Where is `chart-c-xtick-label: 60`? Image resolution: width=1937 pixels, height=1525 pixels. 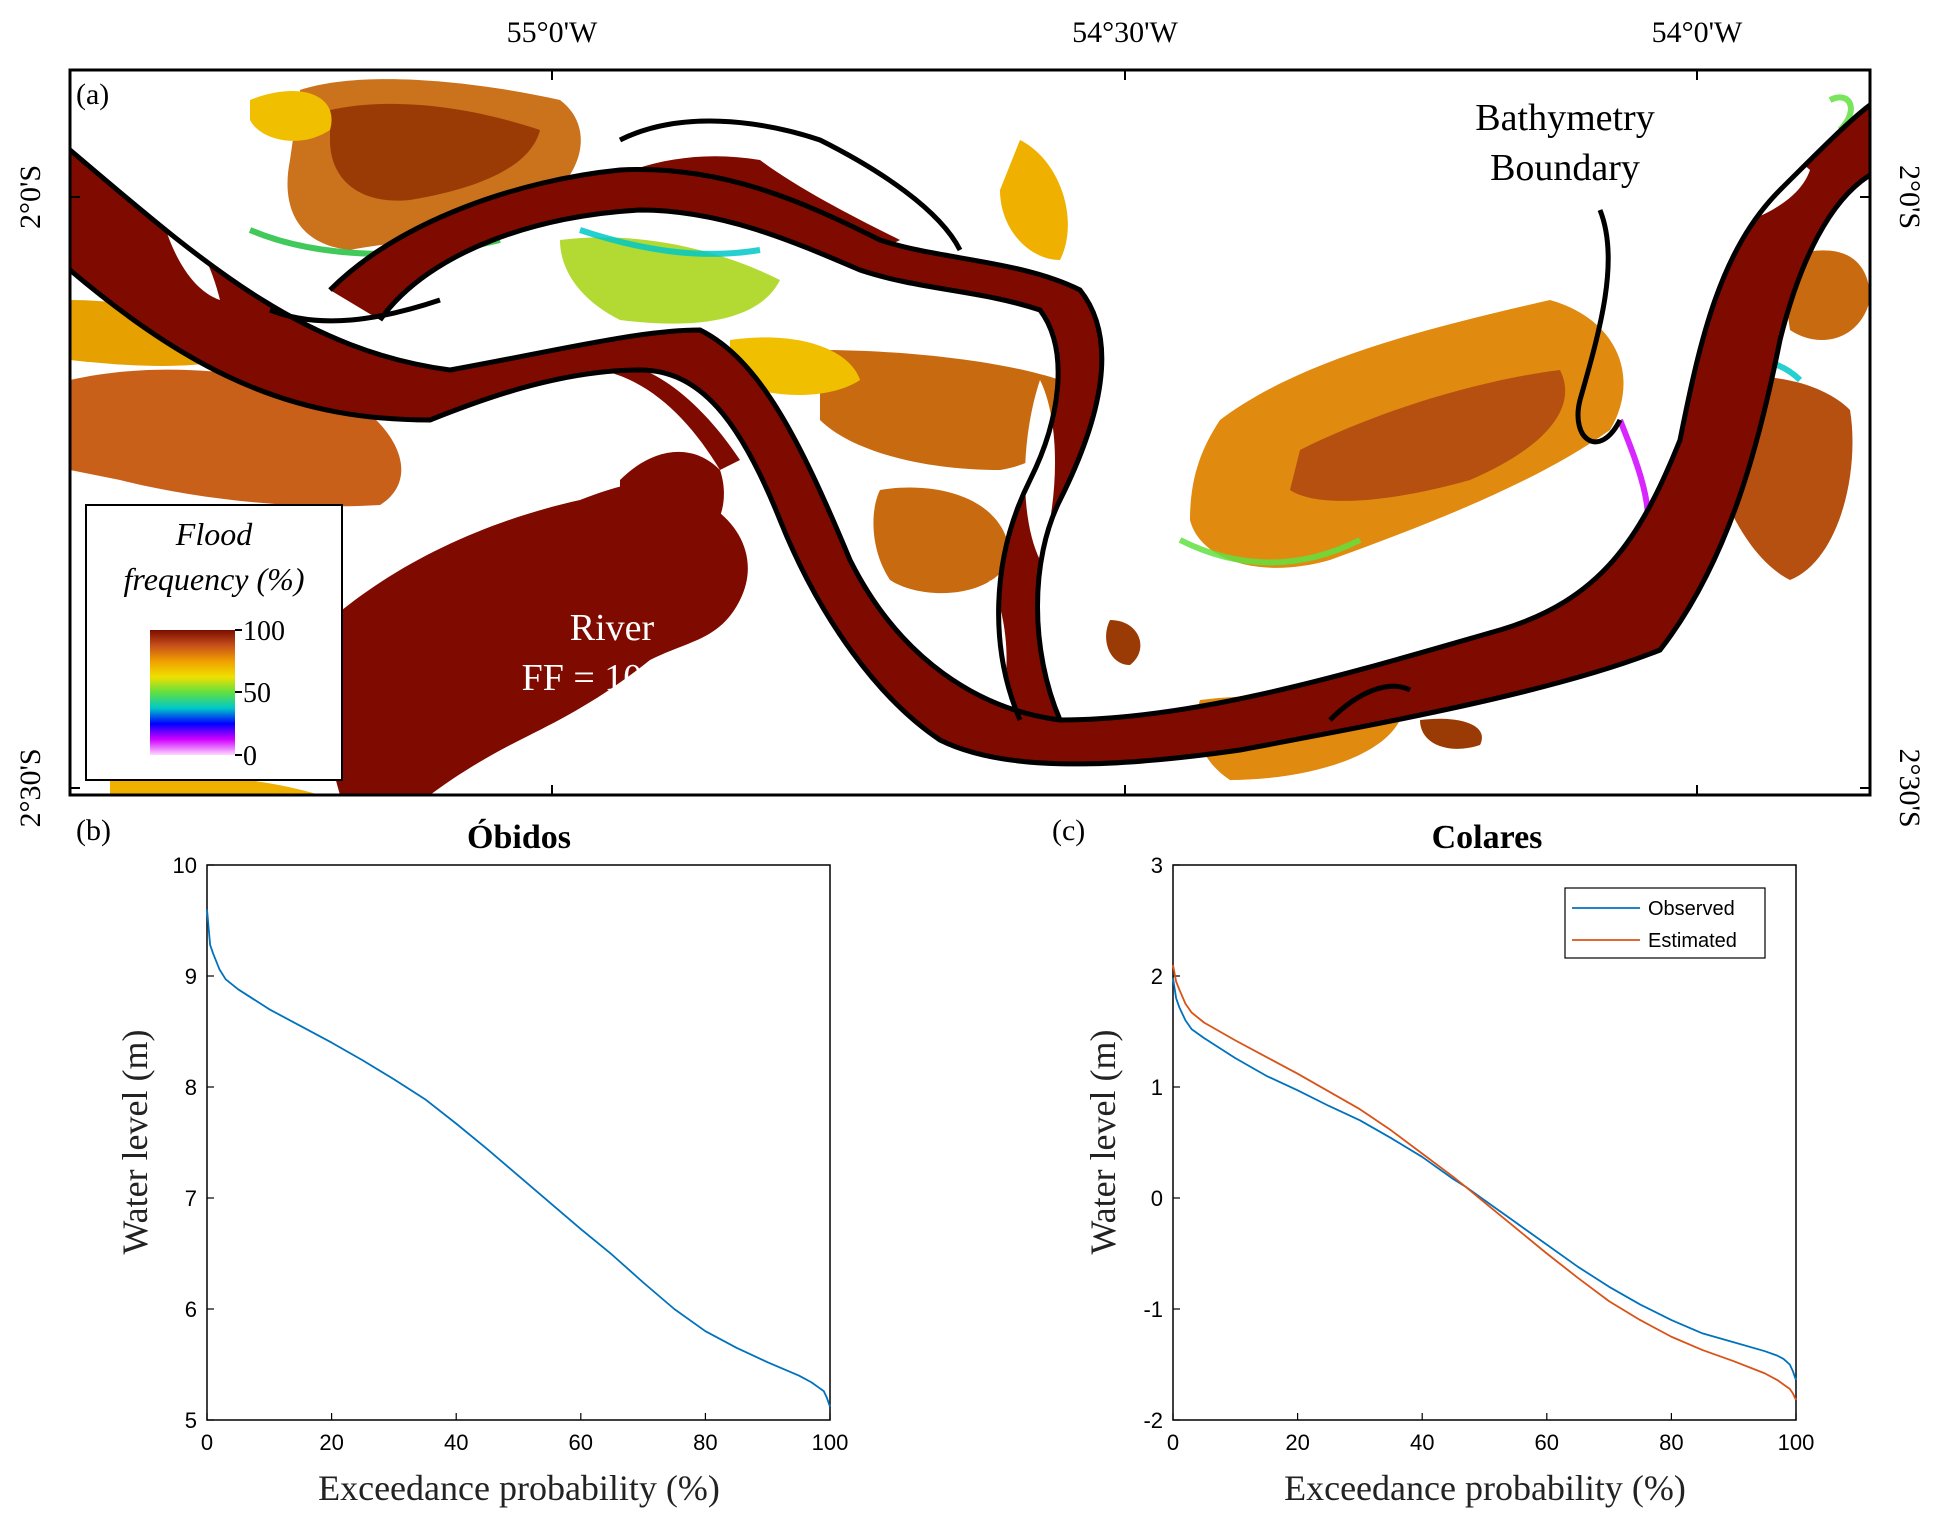 chart-c-xtick-label: 60 is located at coordinates (1547, 1442).